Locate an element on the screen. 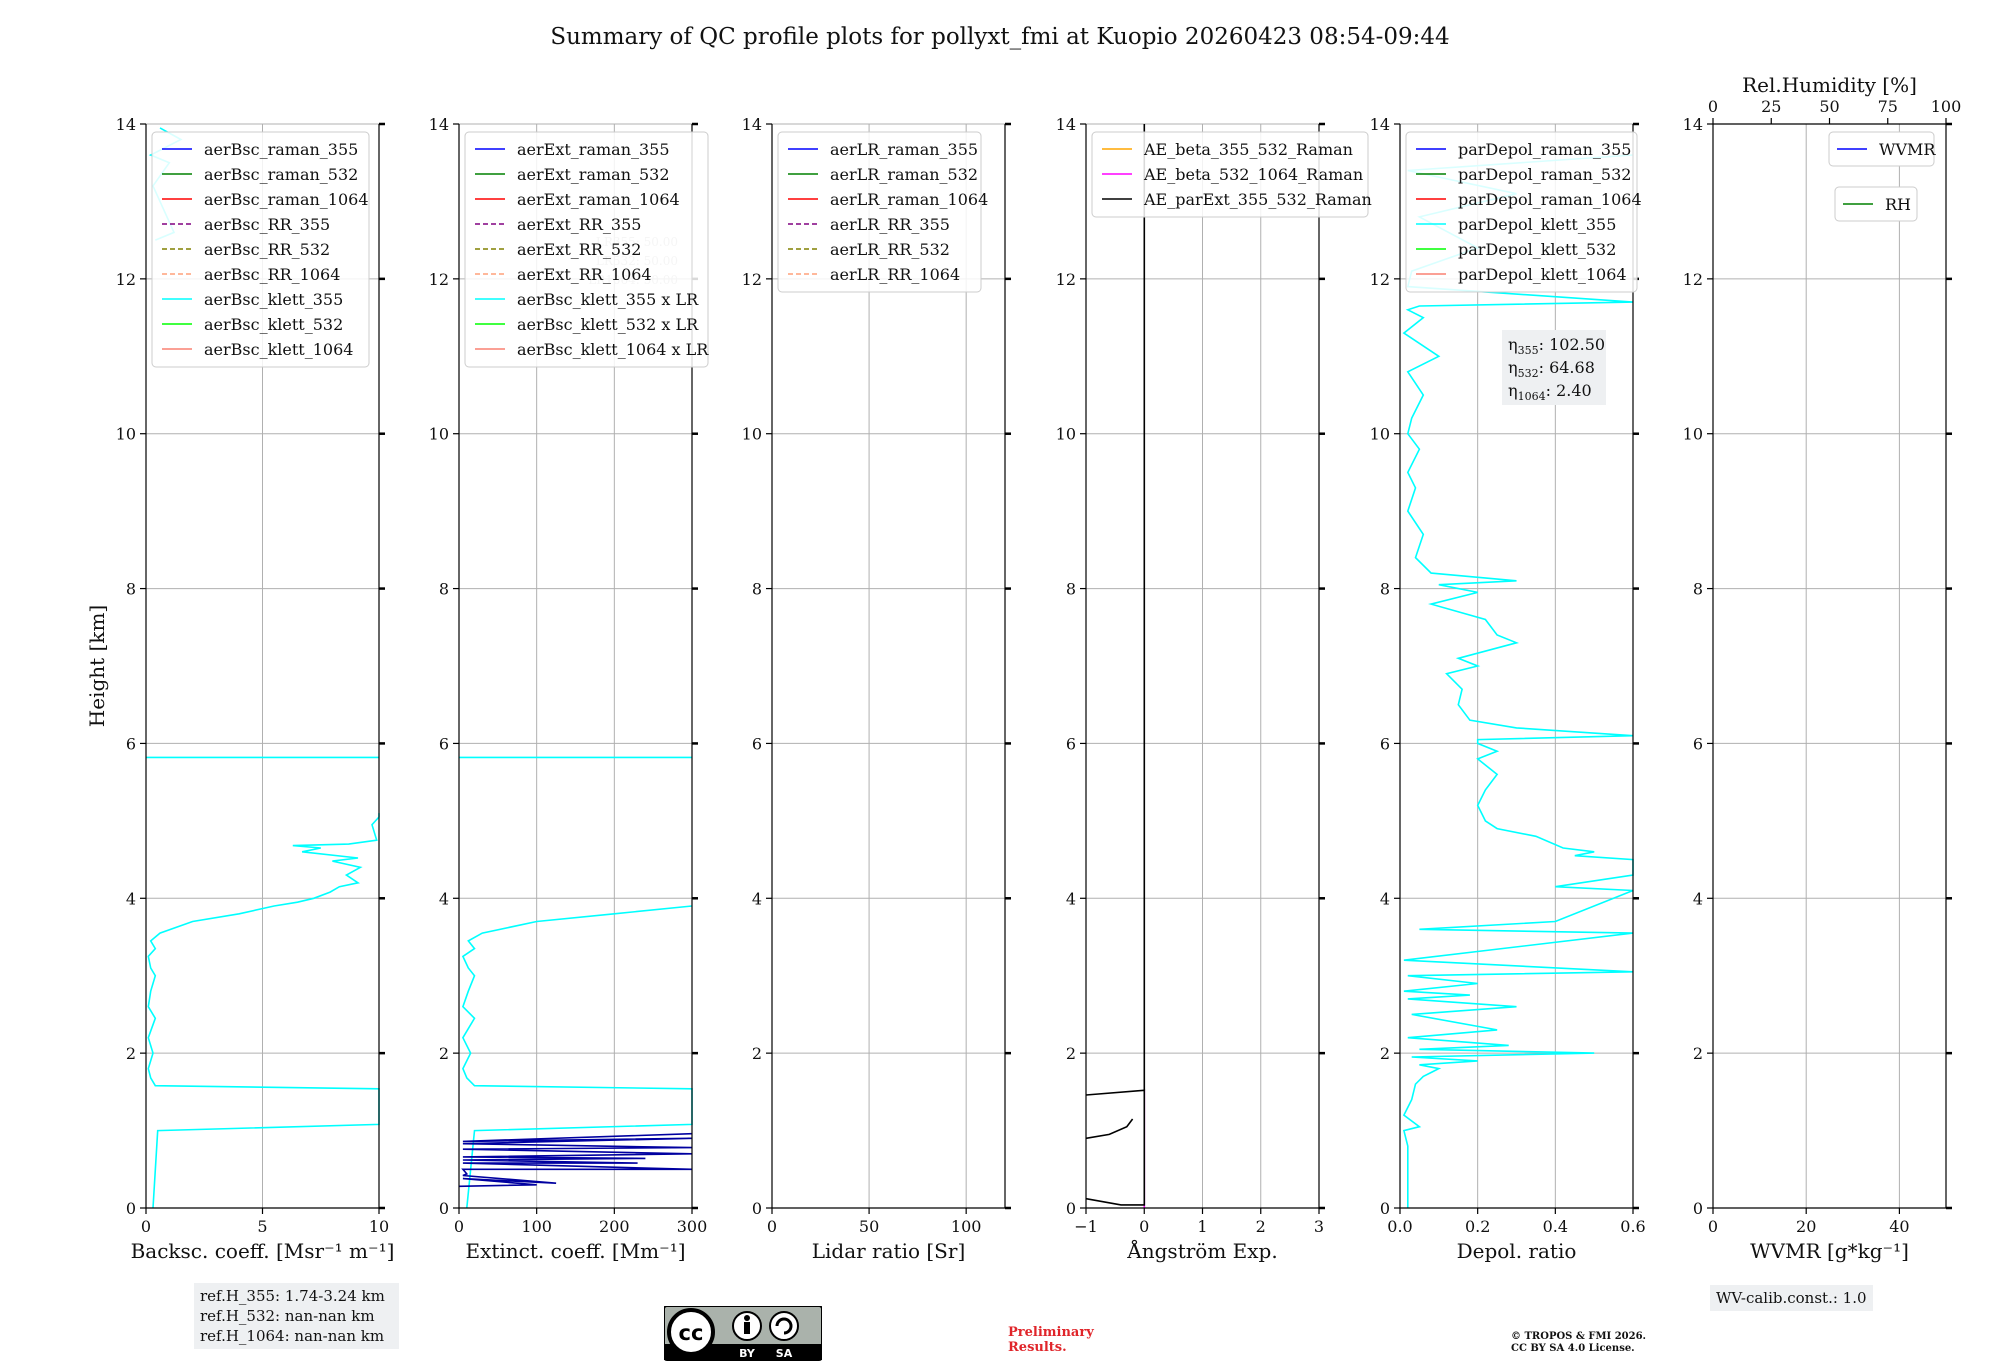  x-tick-label: 0.6 is located at coordinates (1632, 1226).